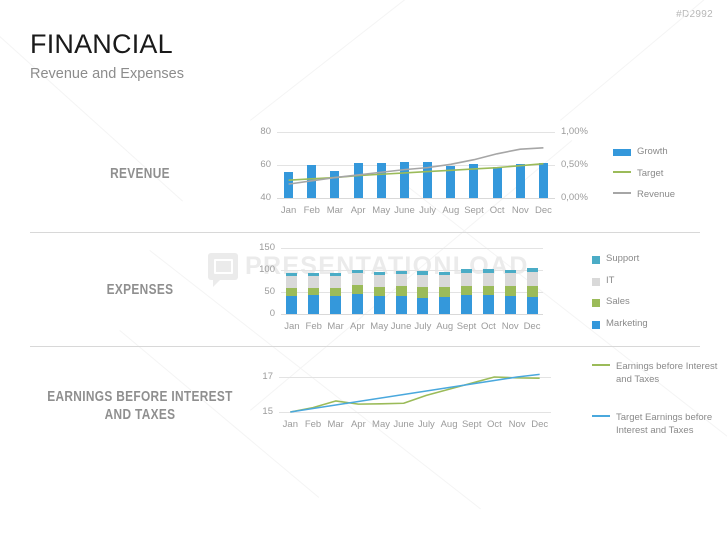  Describe the element at coordinates (596, 281) in the screenshot. I see `legend-swatch-it` at that location.